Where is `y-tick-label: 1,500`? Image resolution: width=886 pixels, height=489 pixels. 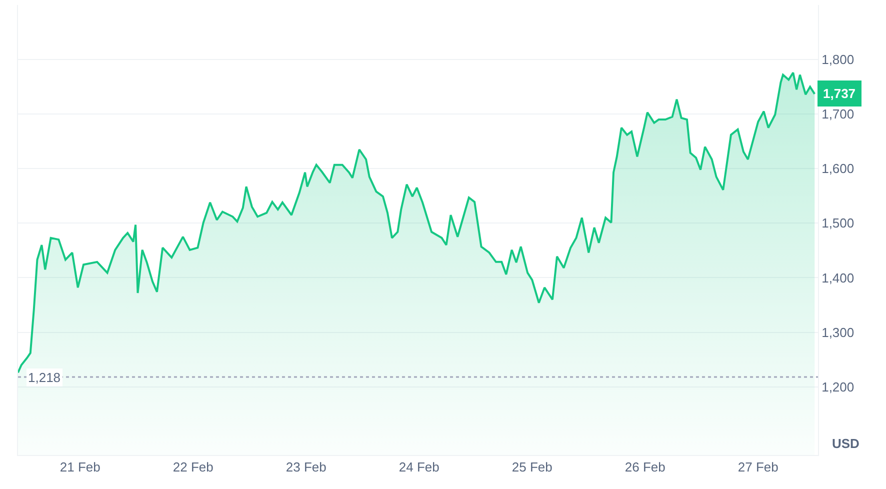 y-tick-label: 1,500 is located at coordinates (838, 223).